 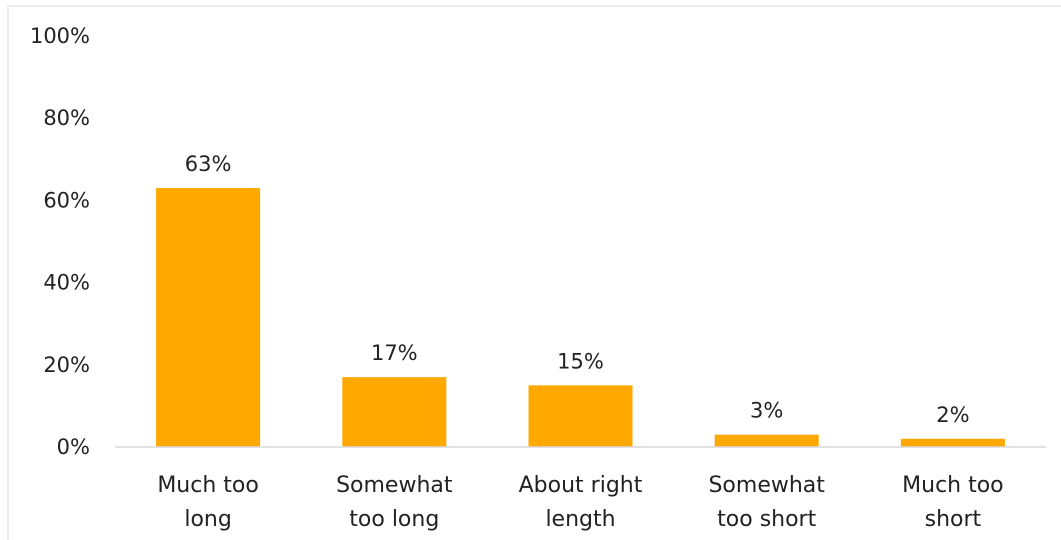 What do you see at coordinates (766, 519) in the screenshot?
I see `x-tick-label-line: too short` at bounding box center [766, 519].